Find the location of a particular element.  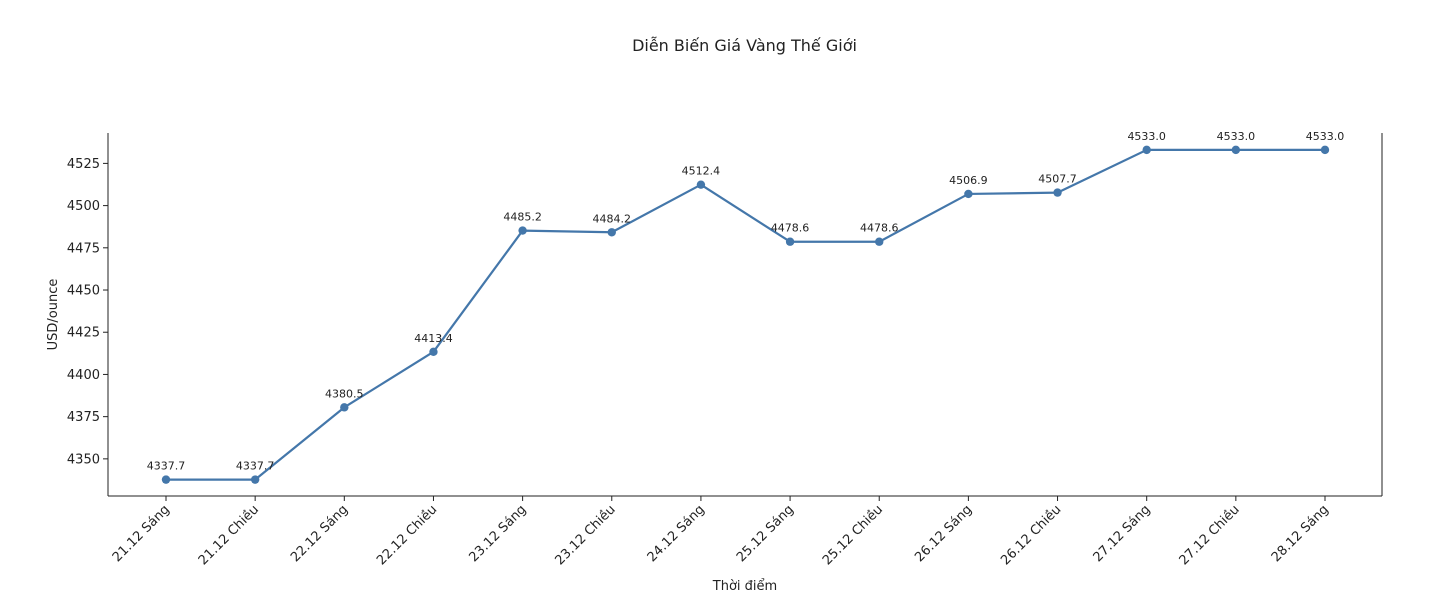

x-tick-label: 27.12 Chiều is located at coordinates (1210, 535).